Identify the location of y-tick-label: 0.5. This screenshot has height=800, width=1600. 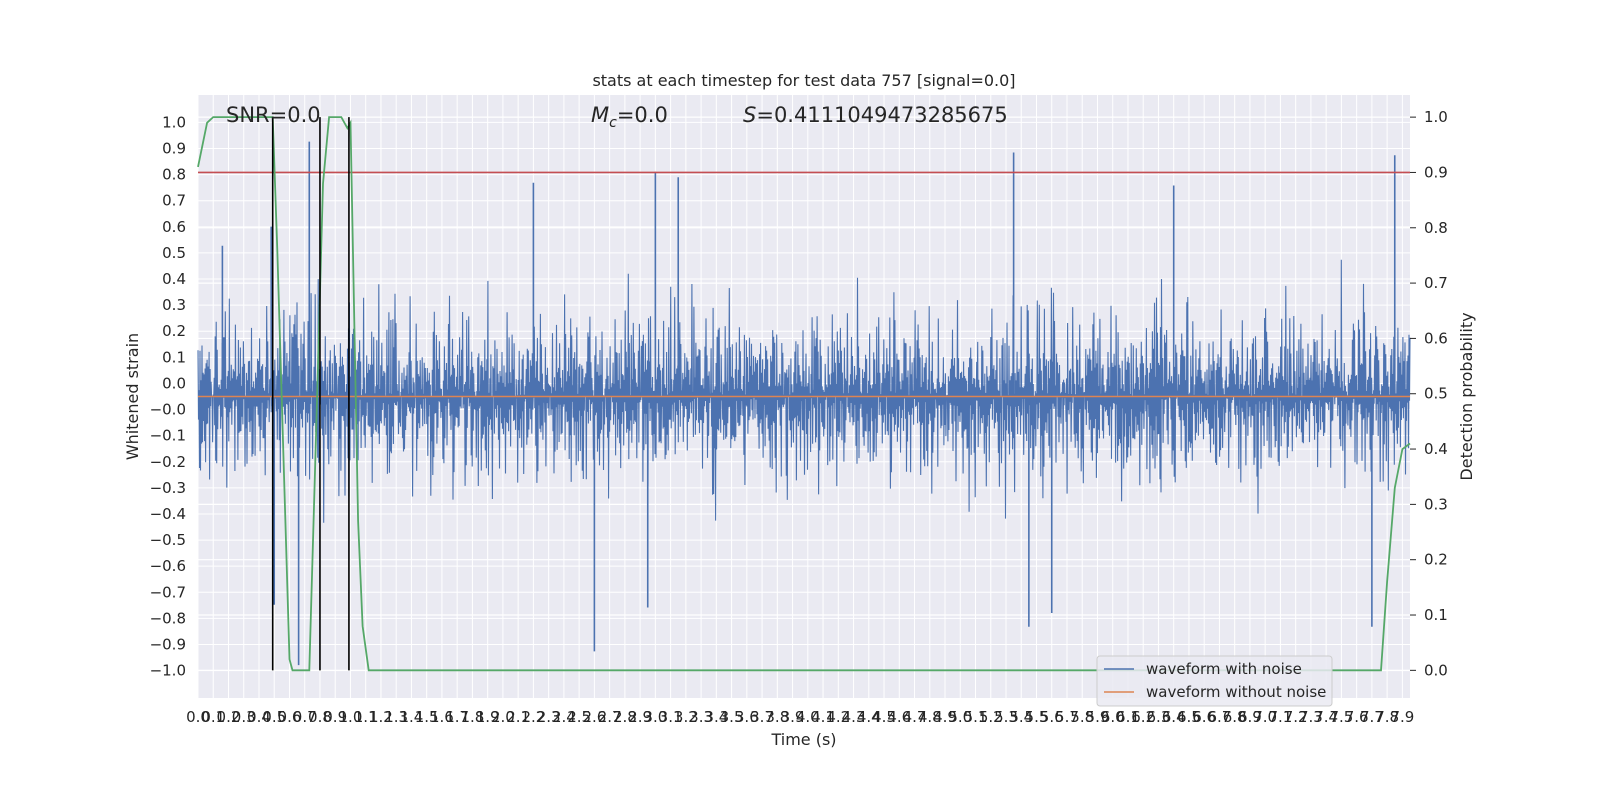
(174, 253).